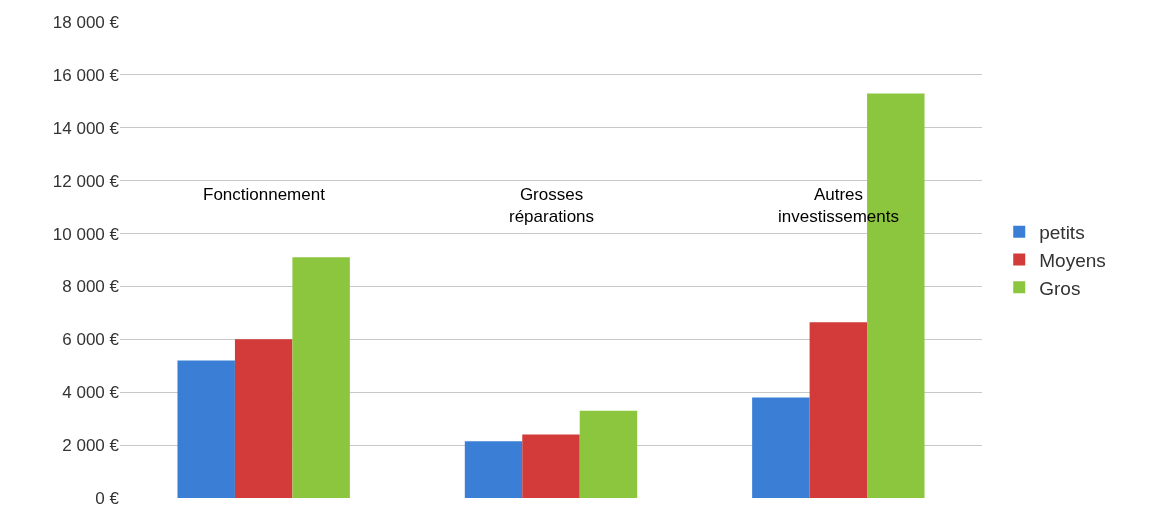 This screenshot has height=518, width=1157. Describe the element at coordinates (552, 206) in the screenshot. I see `x-tick-label: Grosses réparations` at that location.